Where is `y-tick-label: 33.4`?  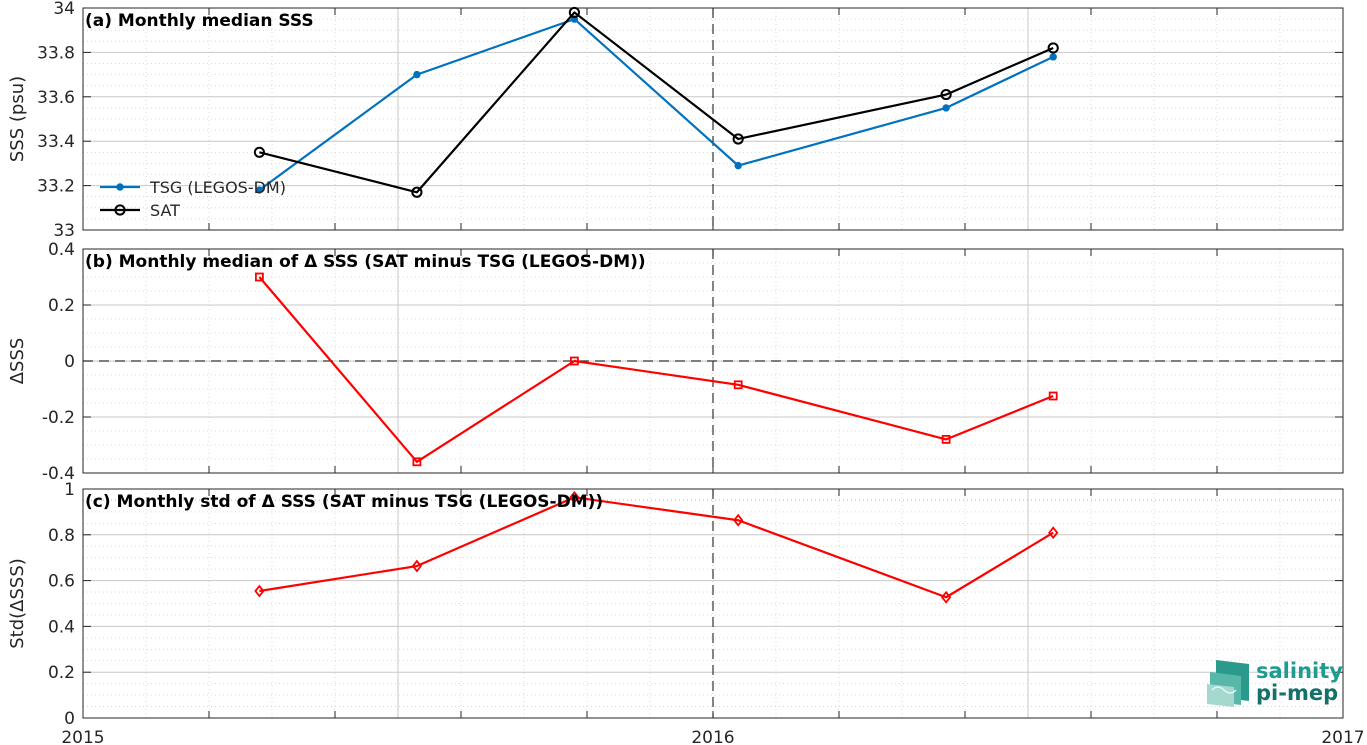
y-tick-label: 33.4 is located at coordinates (56, 142).